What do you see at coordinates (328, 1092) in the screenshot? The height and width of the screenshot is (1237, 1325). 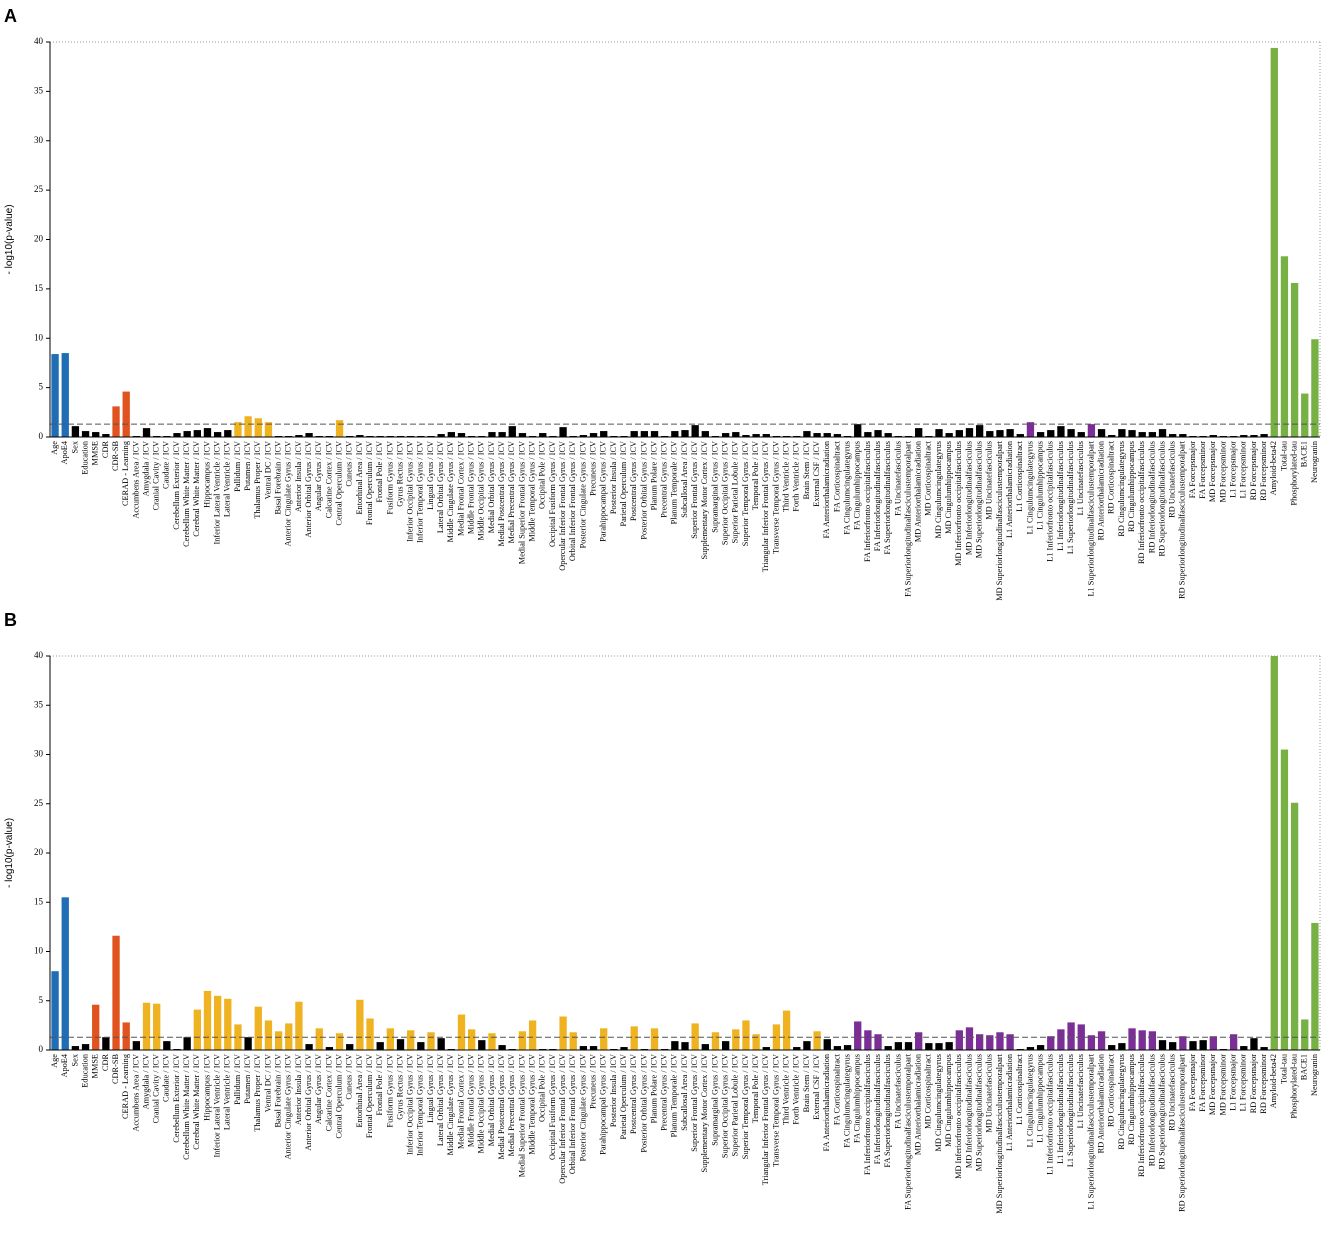 I see `x-tick-label: Calcarine Cortex / ICV` at bounding box center [328, 1092].